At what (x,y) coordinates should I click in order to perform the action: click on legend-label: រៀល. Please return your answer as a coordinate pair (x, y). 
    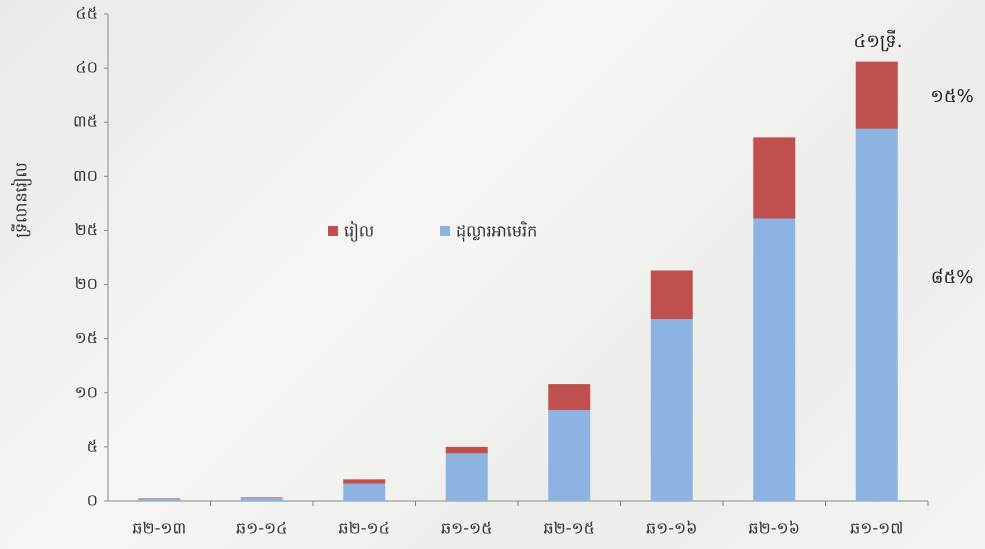
    Looking at the image, I should click on (359, 232).